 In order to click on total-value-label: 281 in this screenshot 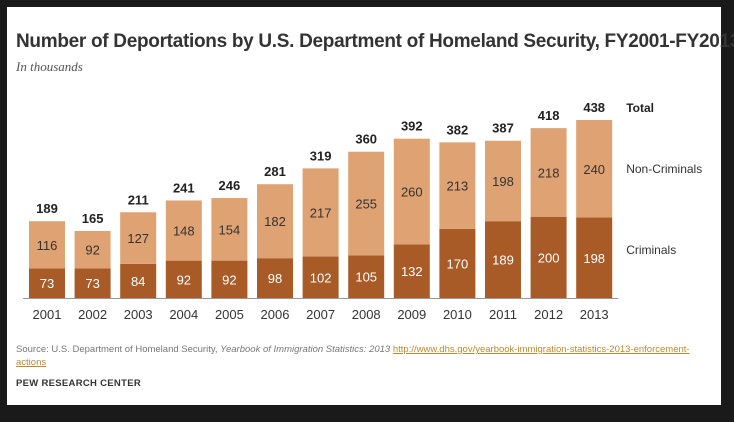, I will do `click(275, 171)`.